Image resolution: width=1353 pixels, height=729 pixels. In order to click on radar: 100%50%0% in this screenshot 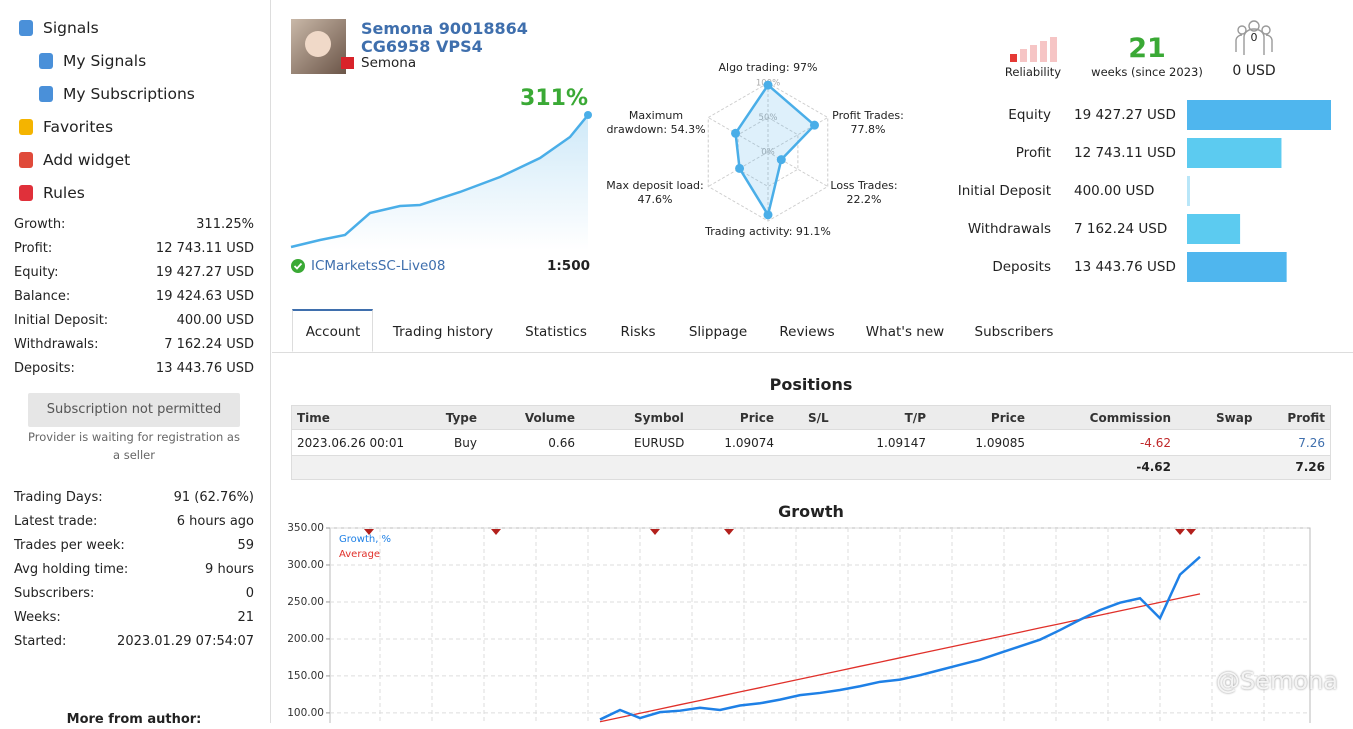, I will do `click(768, 150)`.